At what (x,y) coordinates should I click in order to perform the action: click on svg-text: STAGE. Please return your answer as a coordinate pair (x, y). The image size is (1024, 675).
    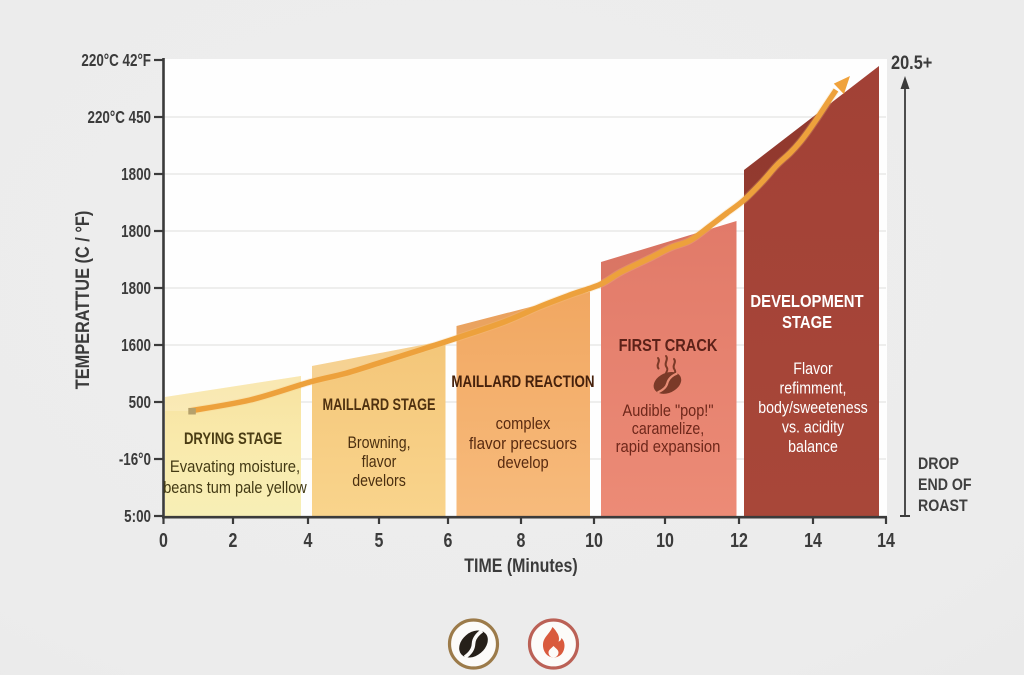
    Looking at the image, I should click on (807, 322).